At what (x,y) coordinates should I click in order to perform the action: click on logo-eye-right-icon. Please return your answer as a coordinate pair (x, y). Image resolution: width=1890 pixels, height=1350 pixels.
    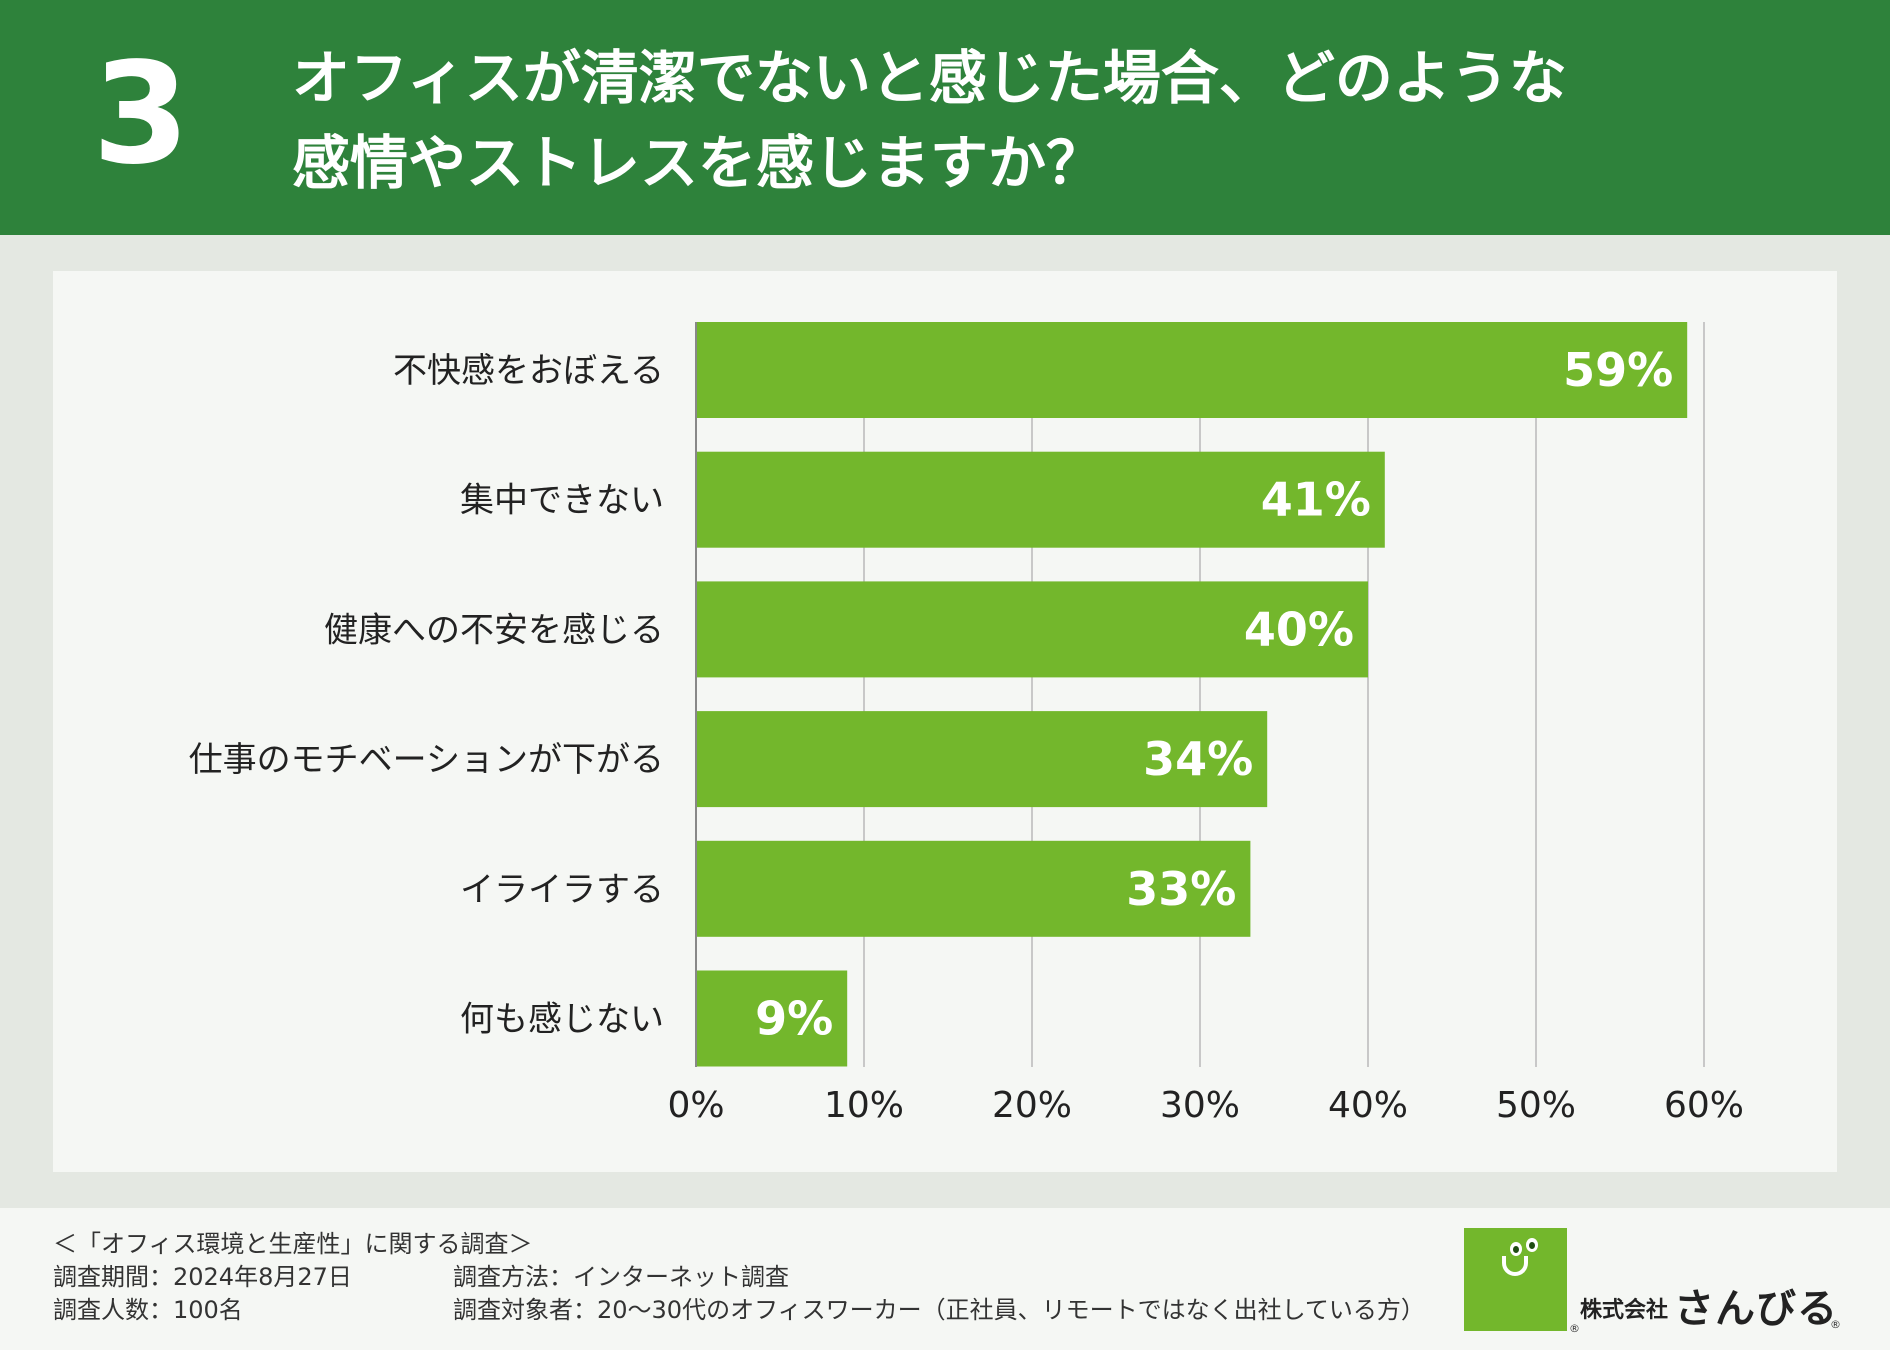
    Looking at the image, I should click on (1532, 1245).